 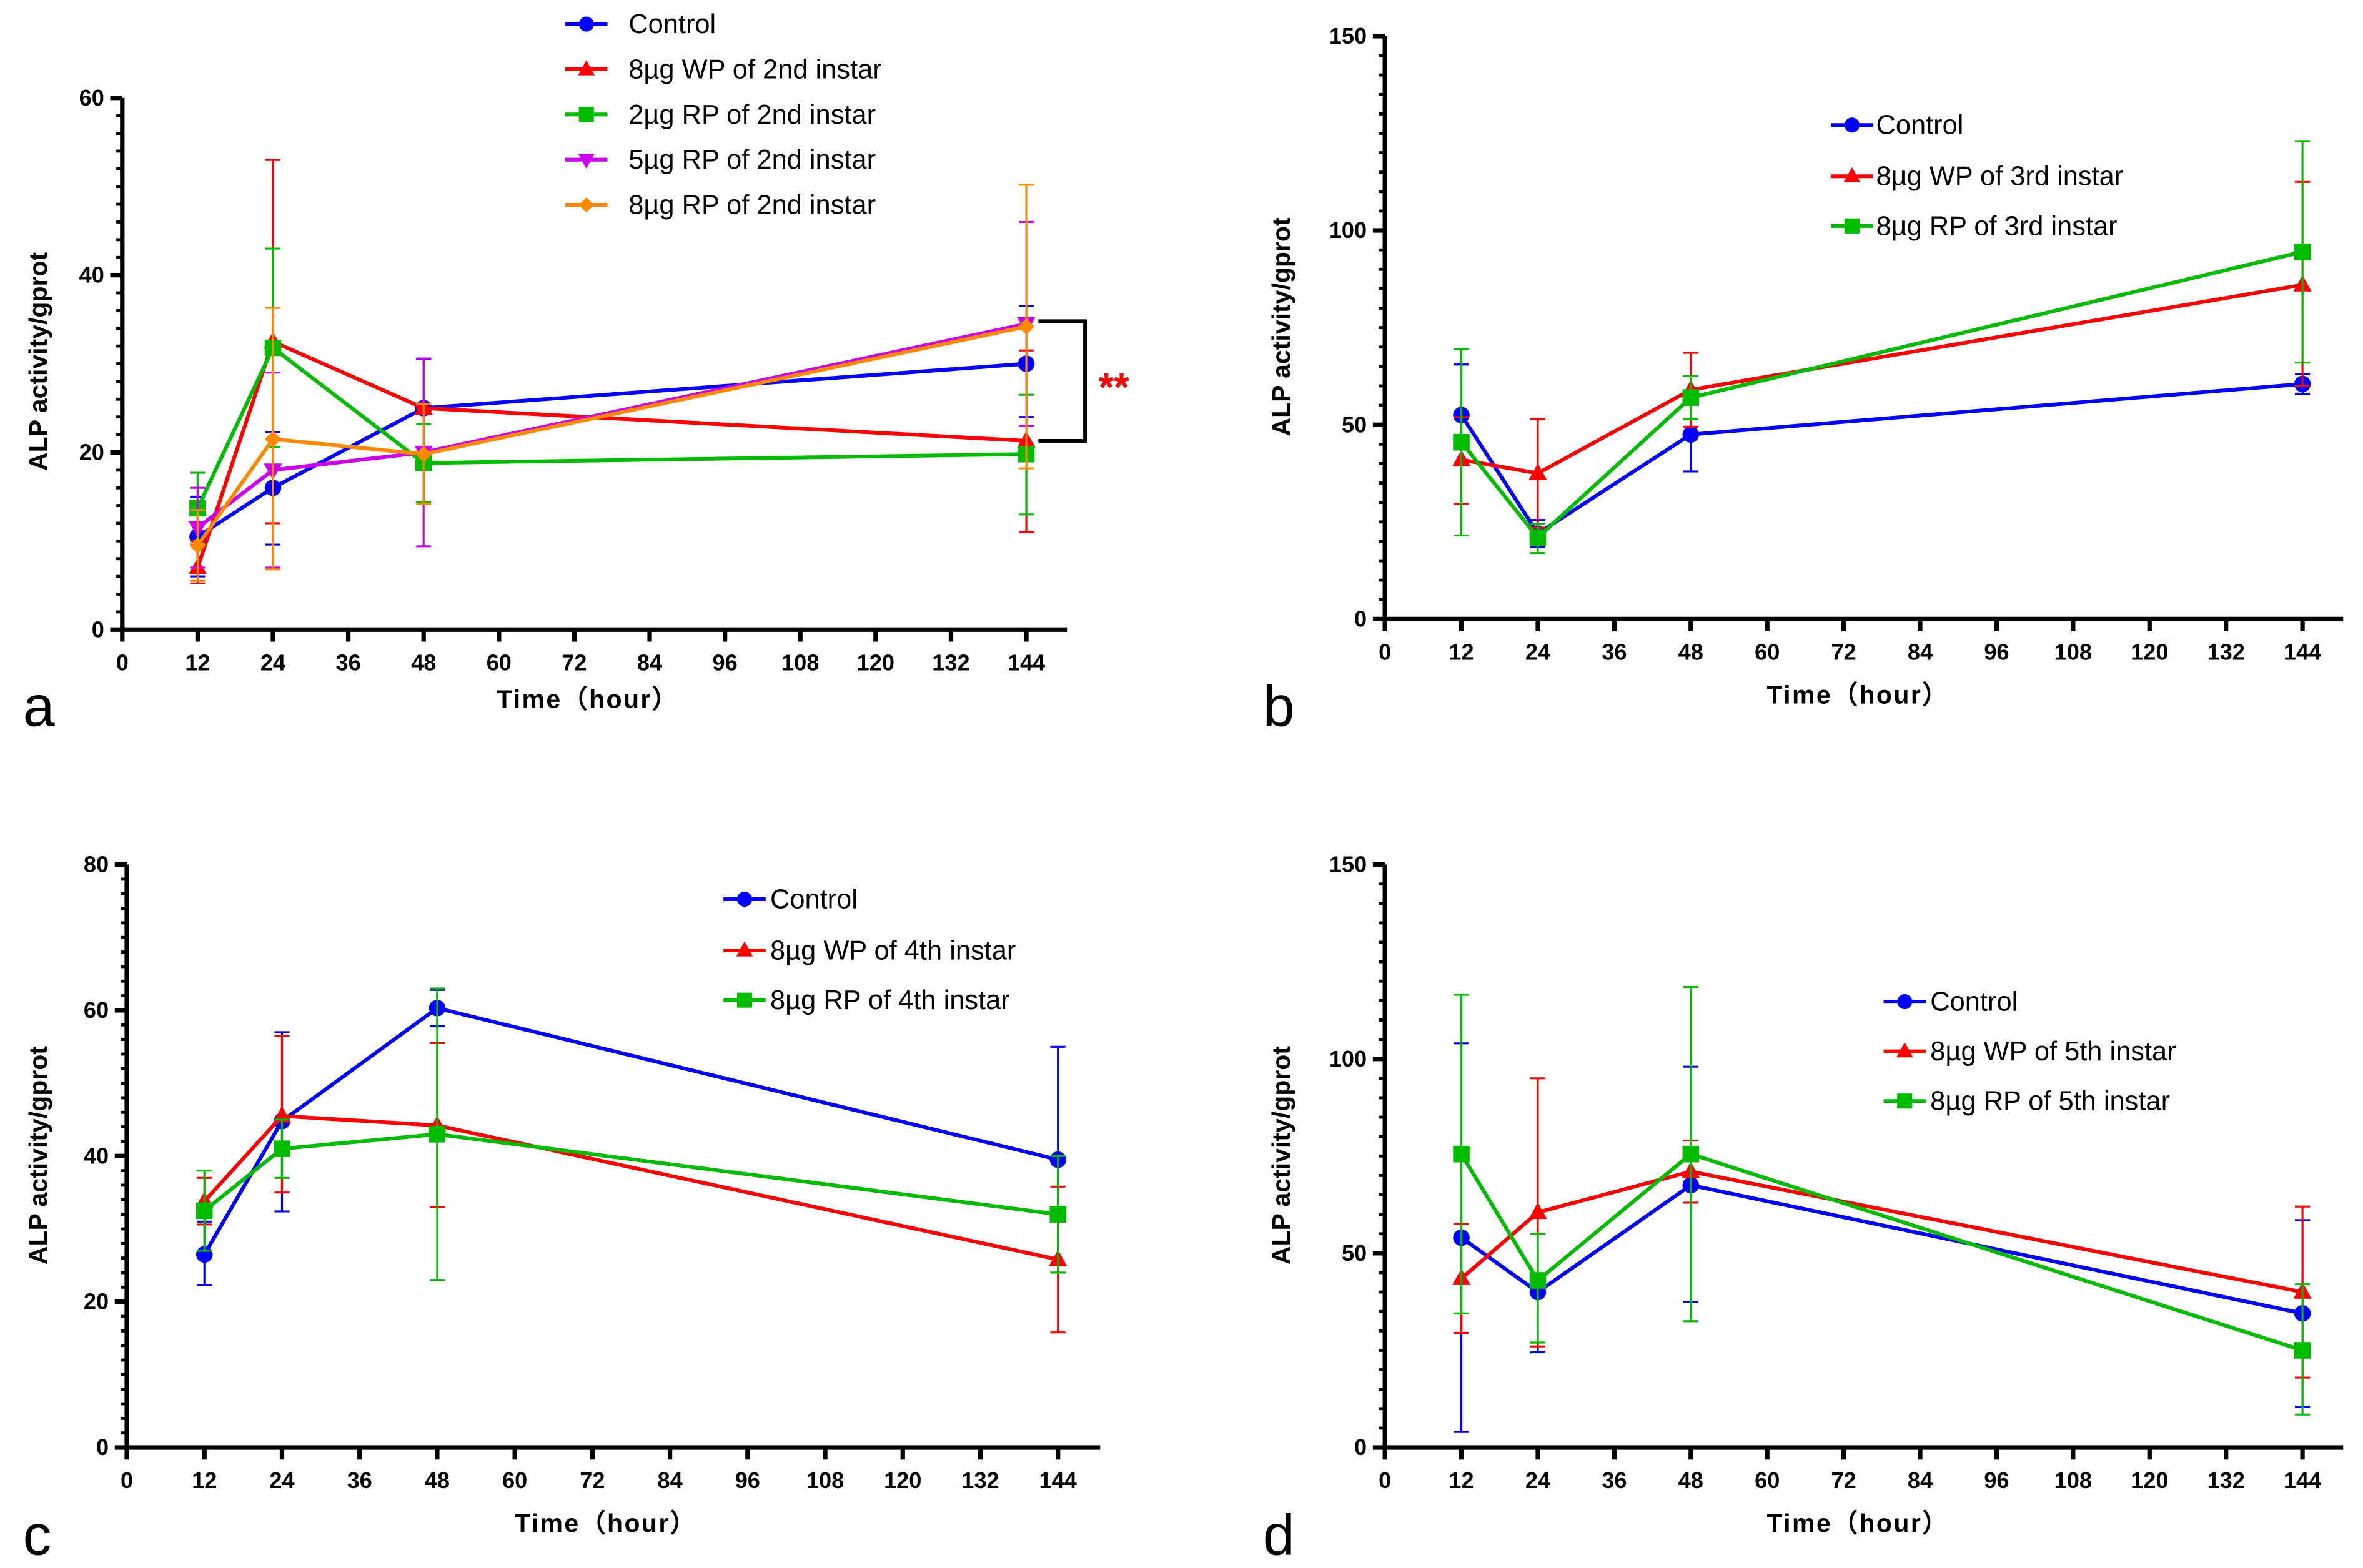 I want to click on legend-label: 2µg RP of 2nd instar, so click(x=752, y=115).